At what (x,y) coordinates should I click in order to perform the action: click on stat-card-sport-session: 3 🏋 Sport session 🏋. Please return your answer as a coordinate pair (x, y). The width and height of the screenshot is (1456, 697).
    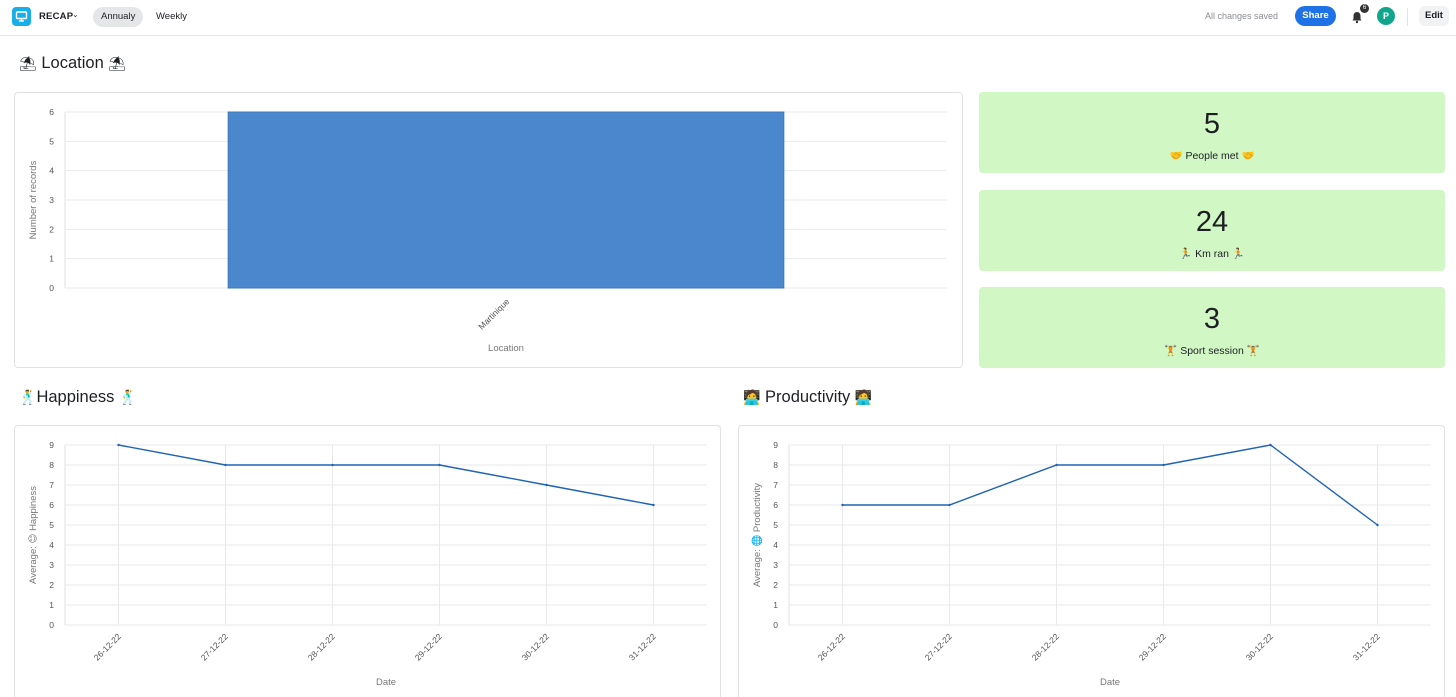
    Looking at the image, I should click on (1212, 327).